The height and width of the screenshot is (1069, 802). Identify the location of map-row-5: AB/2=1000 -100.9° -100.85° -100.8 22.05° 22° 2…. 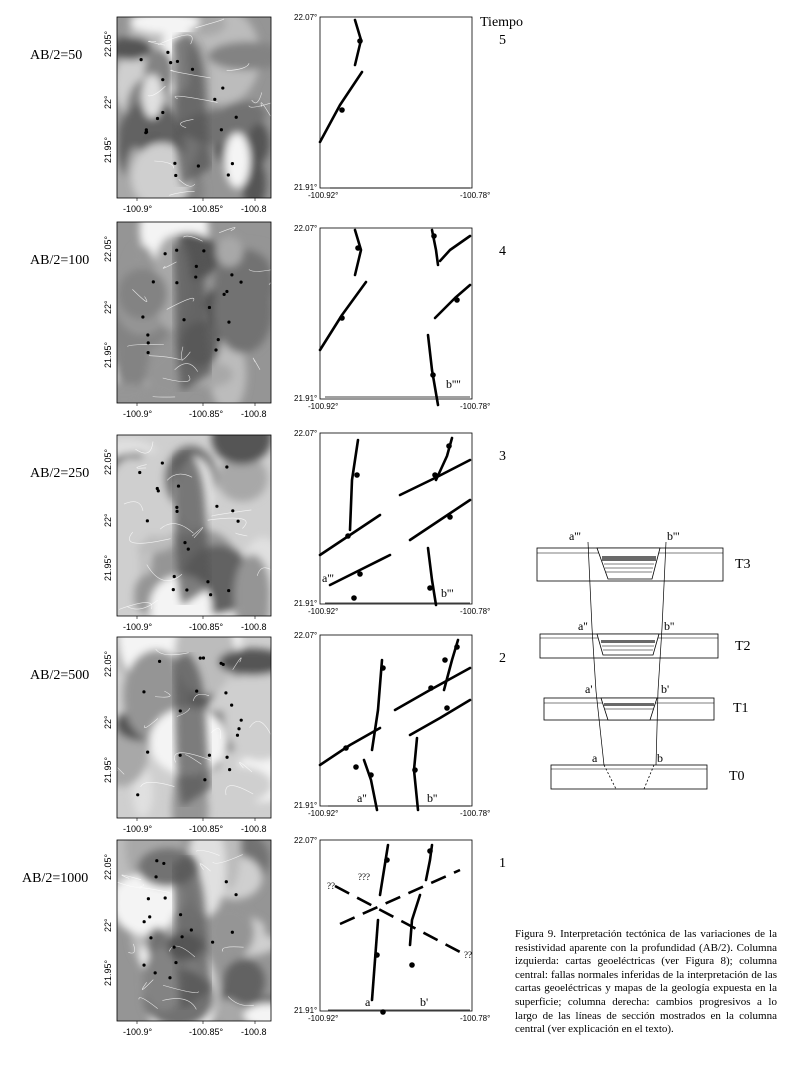
(147, 938).